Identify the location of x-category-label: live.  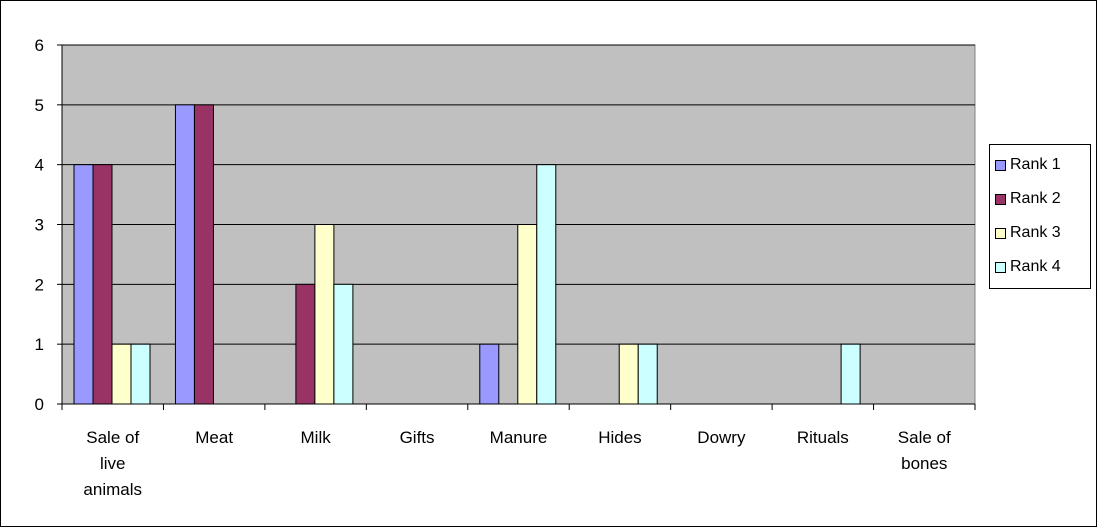
(113, 463).